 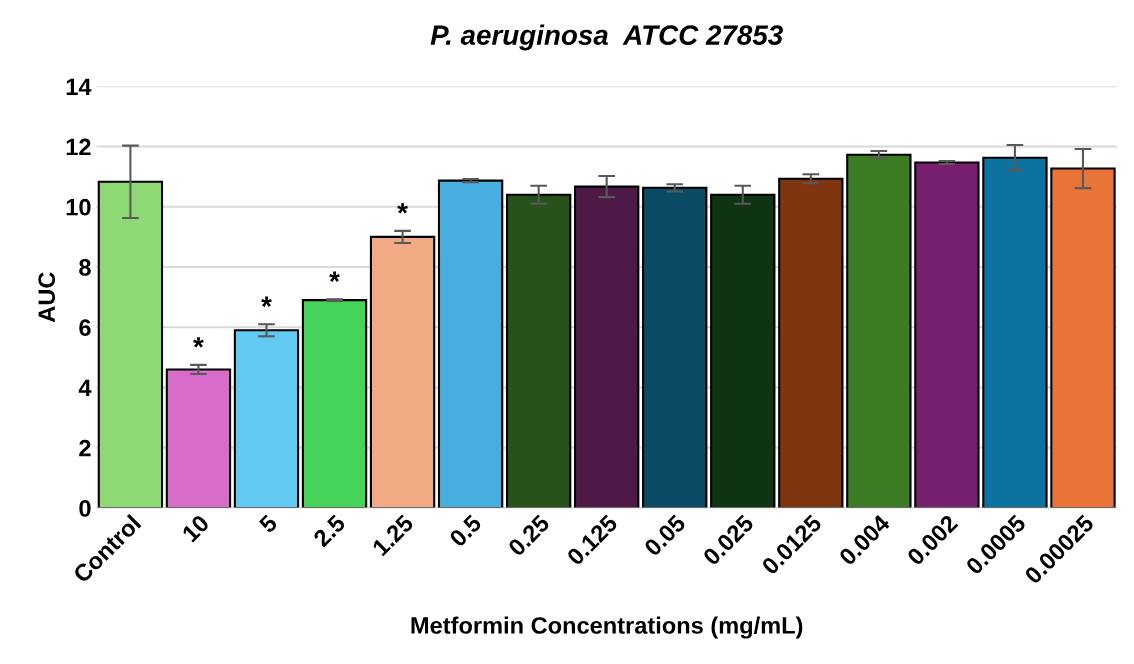 I want to click on x-tick-label: 10, so click(x=196, y=528).